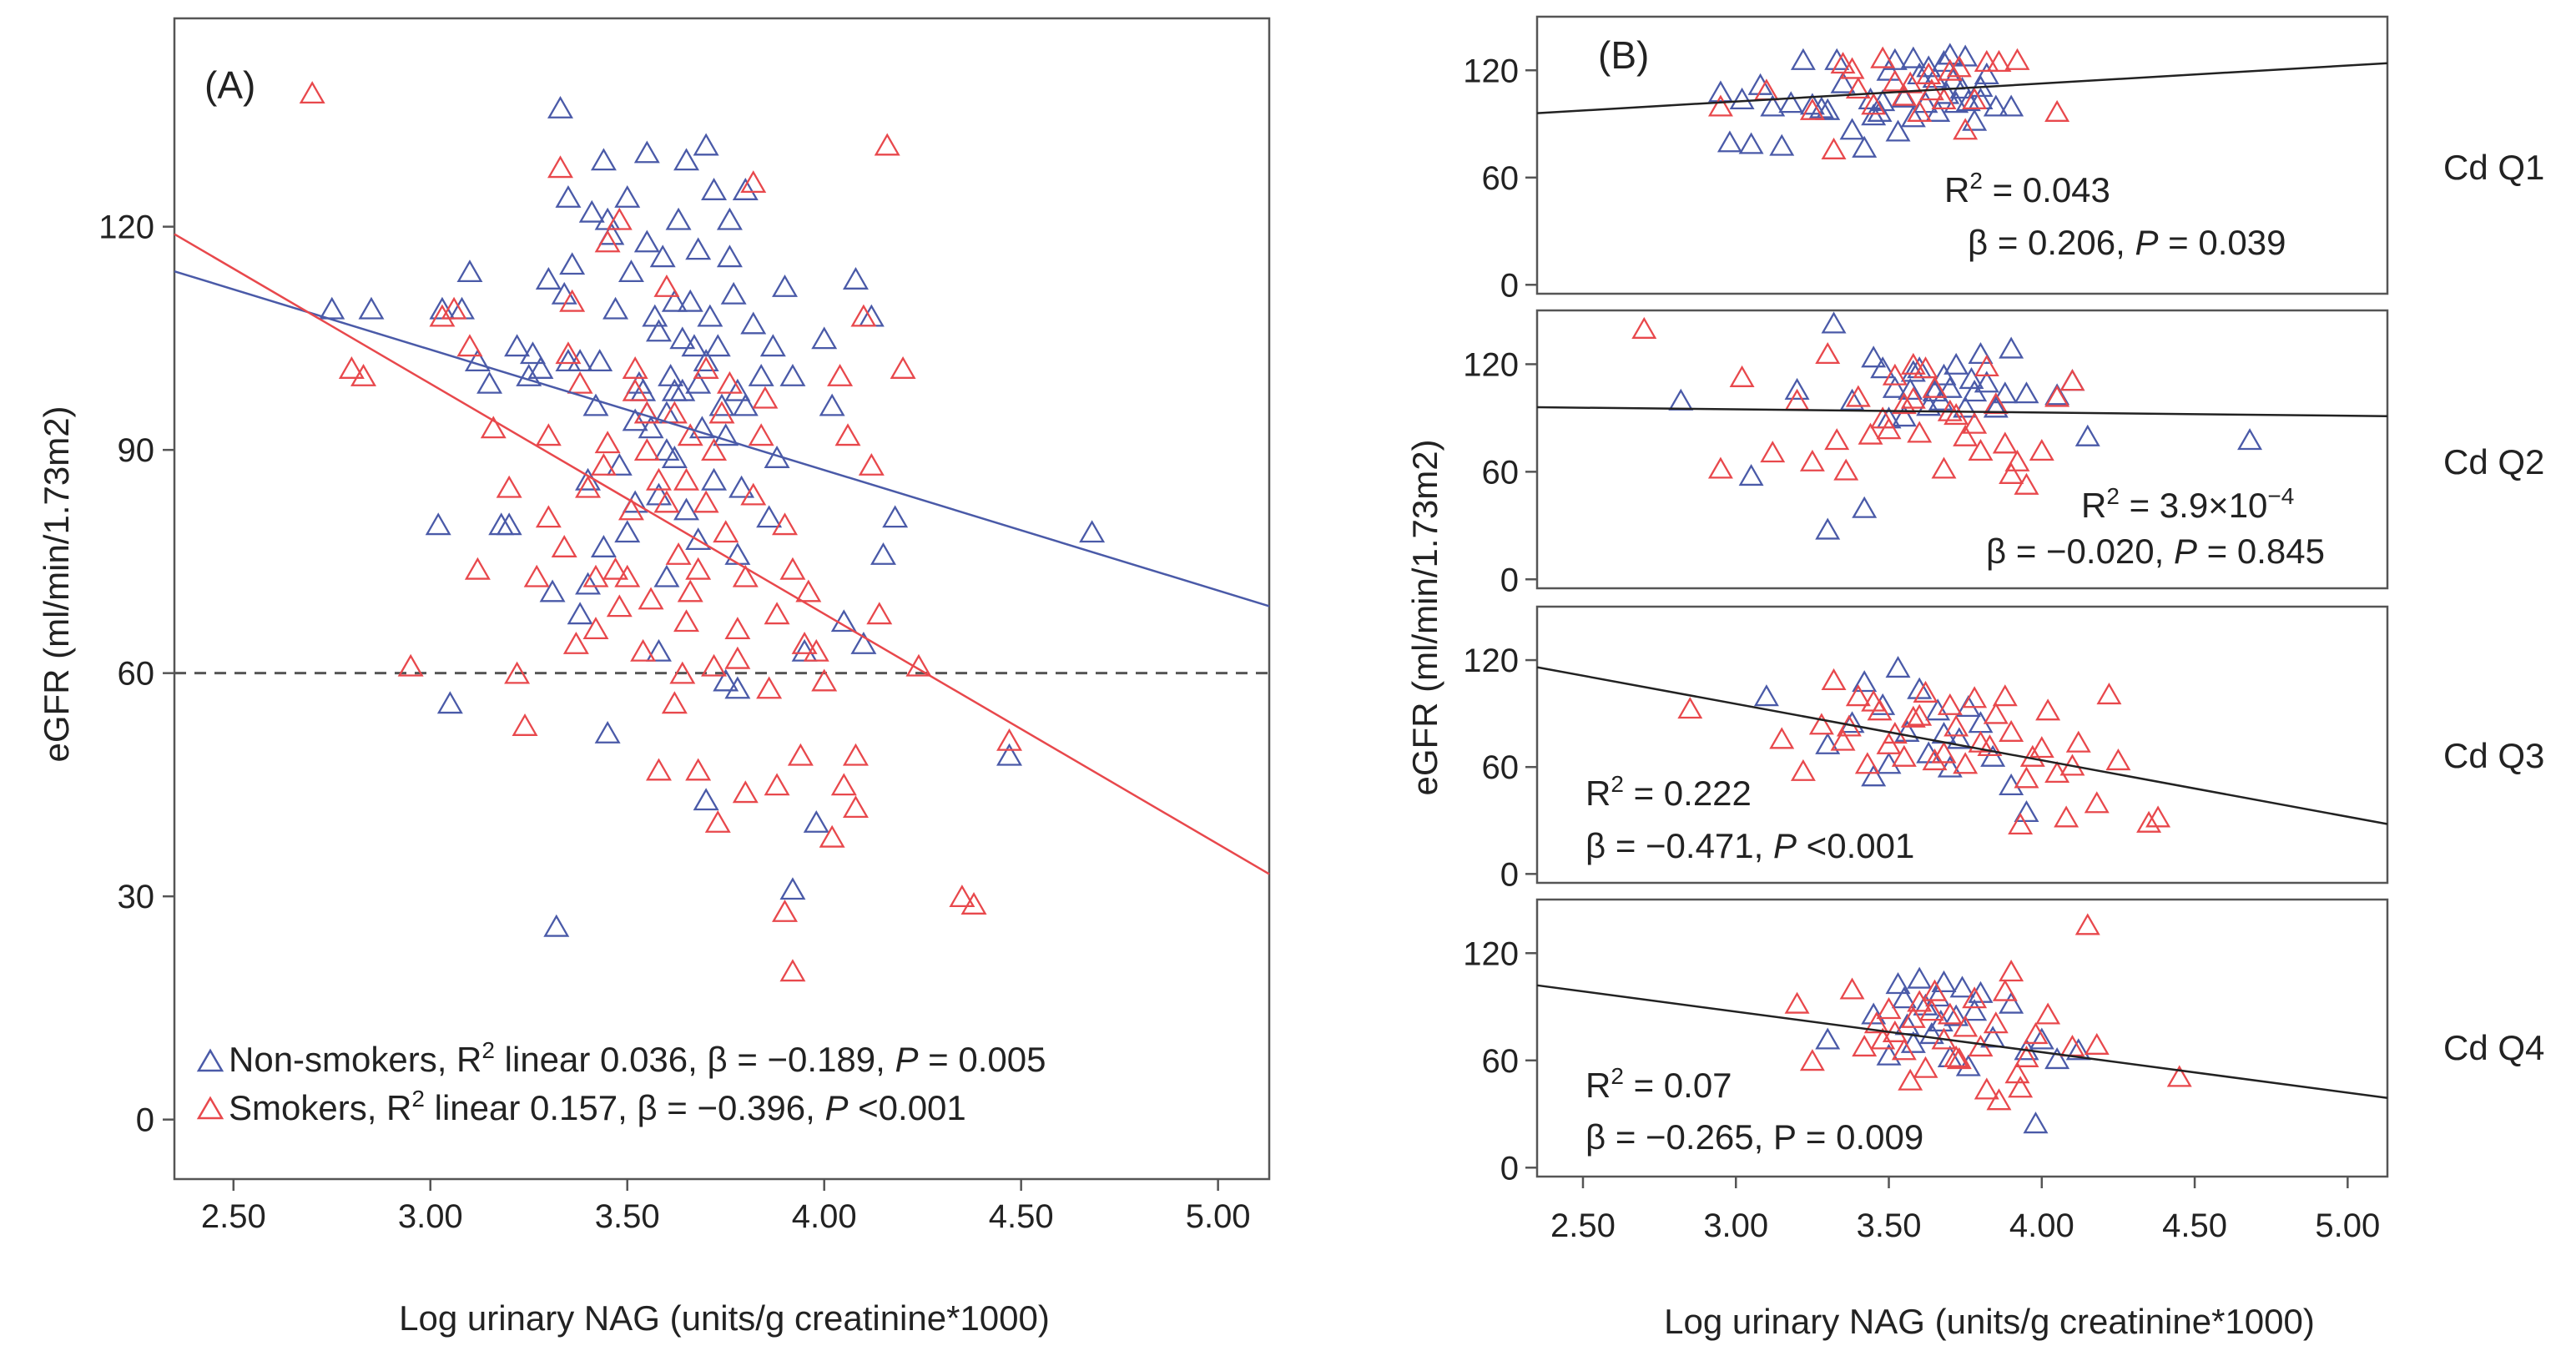 The height and width of the screenshot is (1366, 2576). What do you see at coordinates (210, 1060) in the screenshot?
I see `legend-non-smokers-marker` at bounding box center [210, 1060].